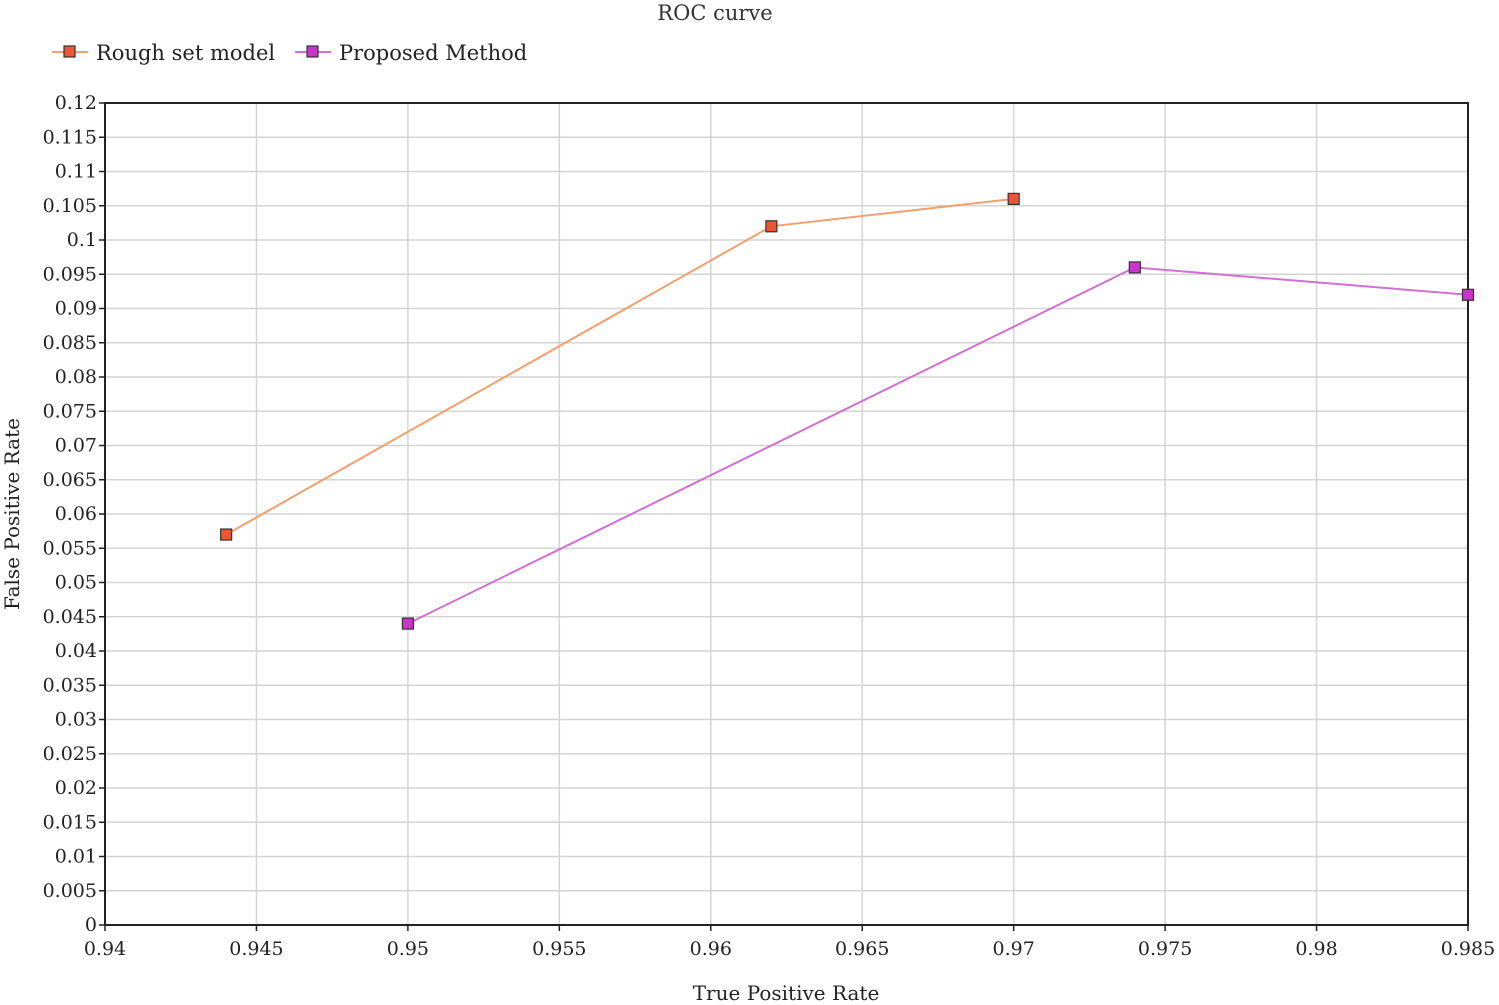 This screenshot has width=1499, height=1005. What do you see at coordinates (70, 137) in the screenshot?
I see `y-tick-label: 0.115` at bounding box center [70, 137].